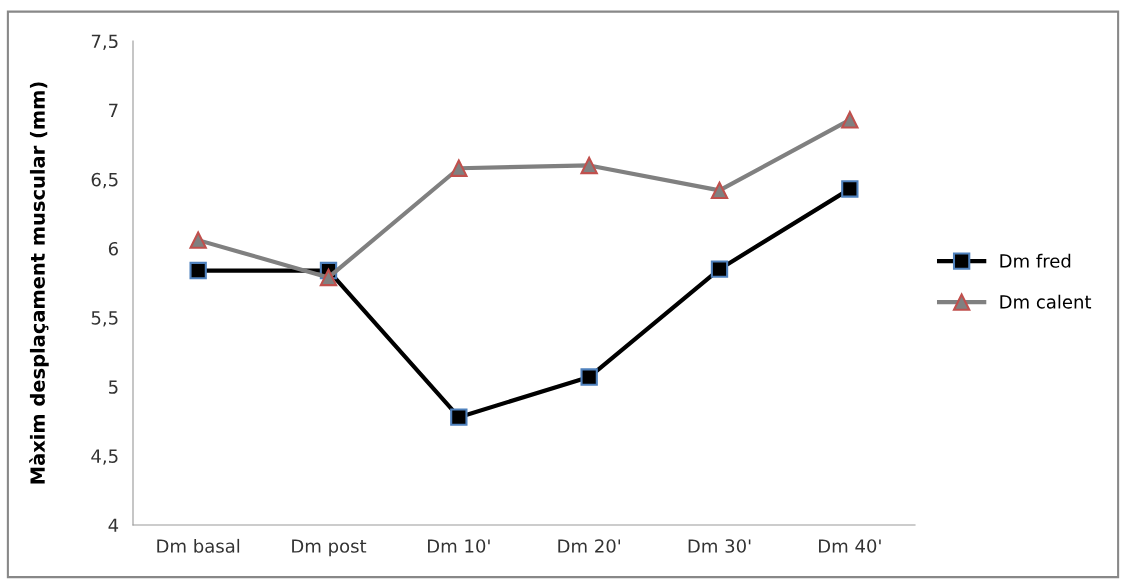  What do you see at coordinates (104, 180) in the screenshot?
I see `y-tick-label: 6,5` at bounding box center [104, 180].